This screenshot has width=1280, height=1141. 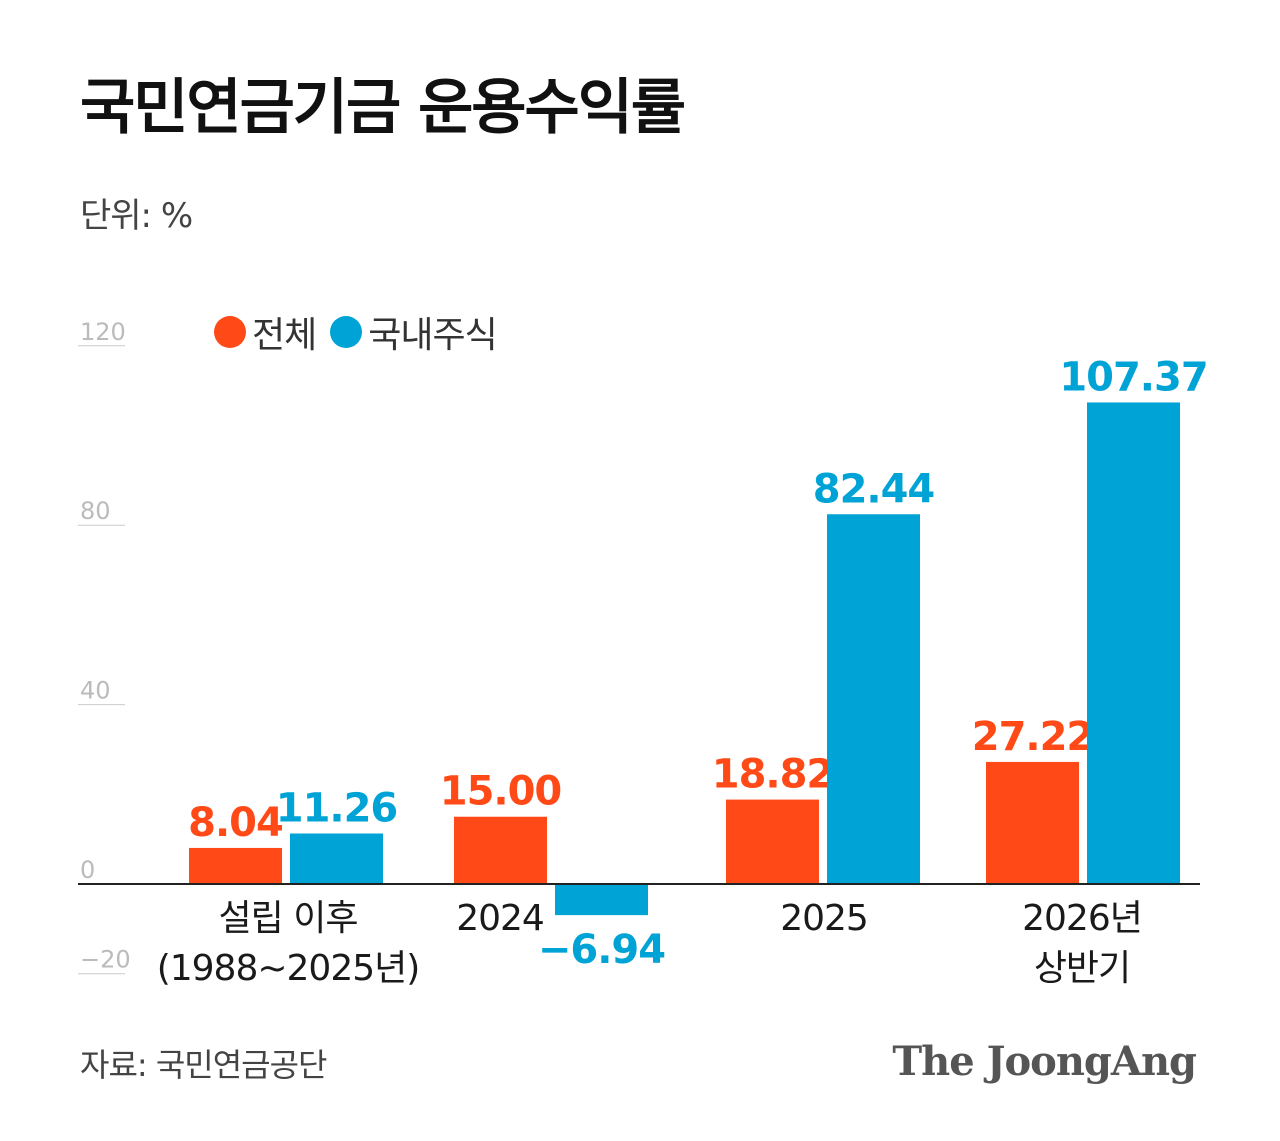 I want to click on legend-swatch-domestic-stock, so click(x=346, y=332).